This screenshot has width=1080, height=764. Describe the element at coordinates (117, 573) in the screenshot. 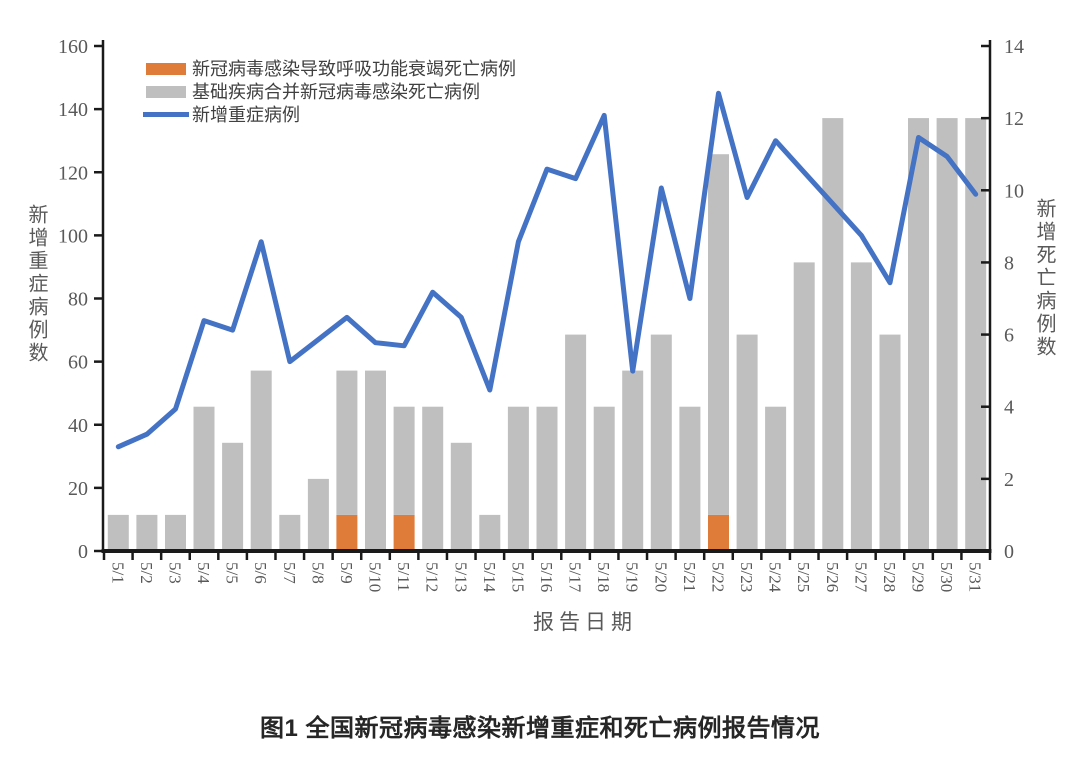

I see `x-tick-label: 5/1` at that location.